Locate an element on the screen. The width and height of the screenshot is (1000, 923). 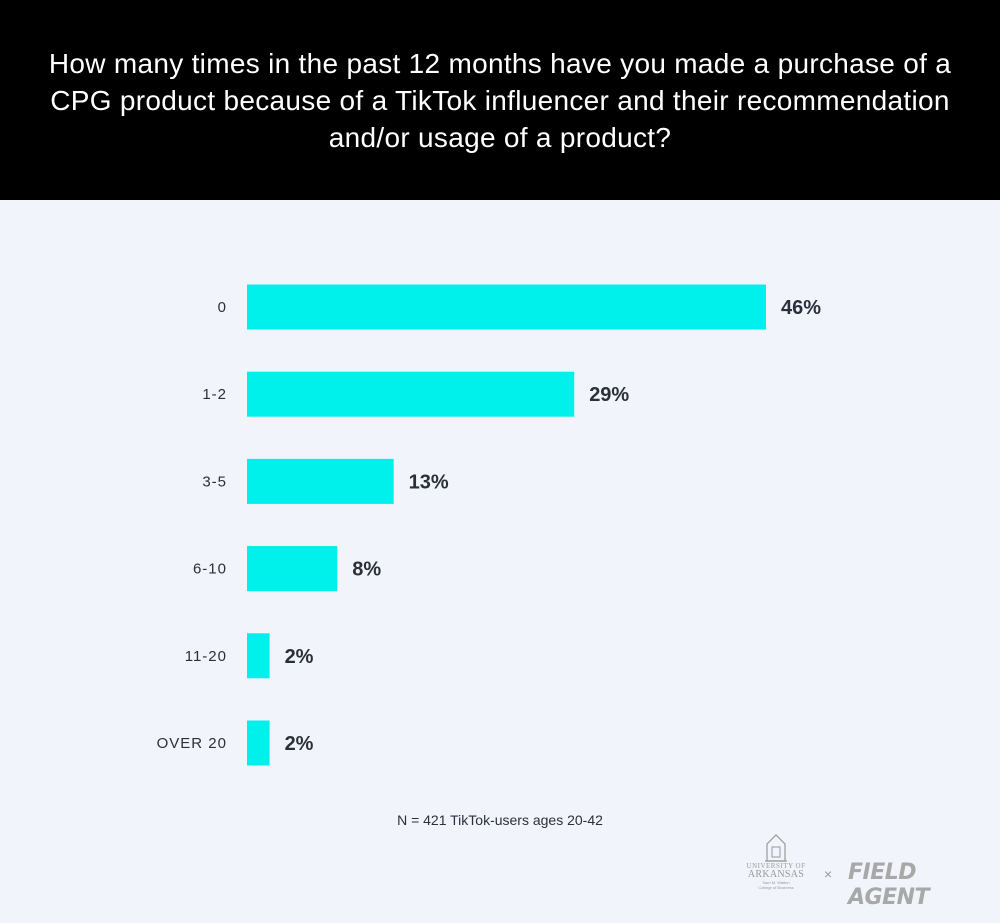
value-label: 13% is located at coordinates (429, 482).